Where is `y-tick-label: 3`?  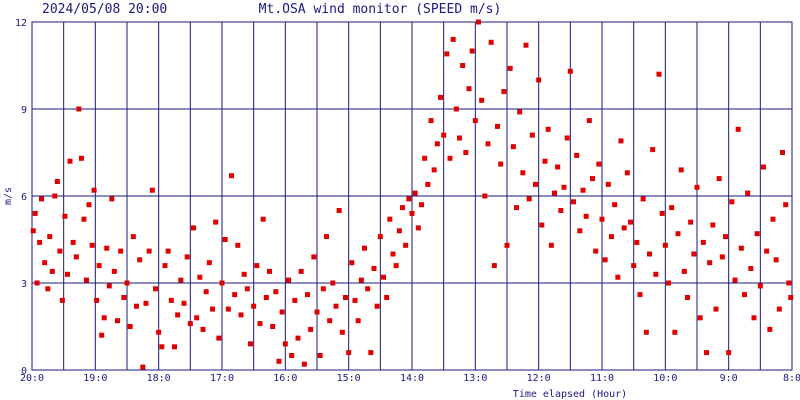
y-tick-label: 3 is located at coordinates (24, 284).